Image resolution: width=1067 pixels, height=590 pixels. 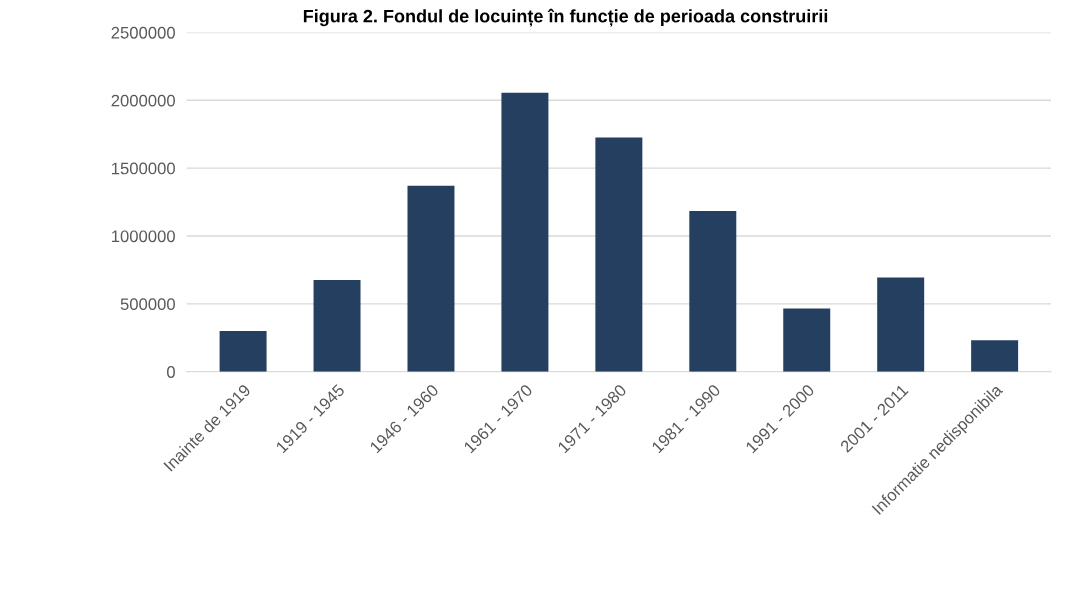 I want to click on chart-title: Figura 2. Fondul de locuințe în funcție de perioada construirii, so click(x=565, y=17).